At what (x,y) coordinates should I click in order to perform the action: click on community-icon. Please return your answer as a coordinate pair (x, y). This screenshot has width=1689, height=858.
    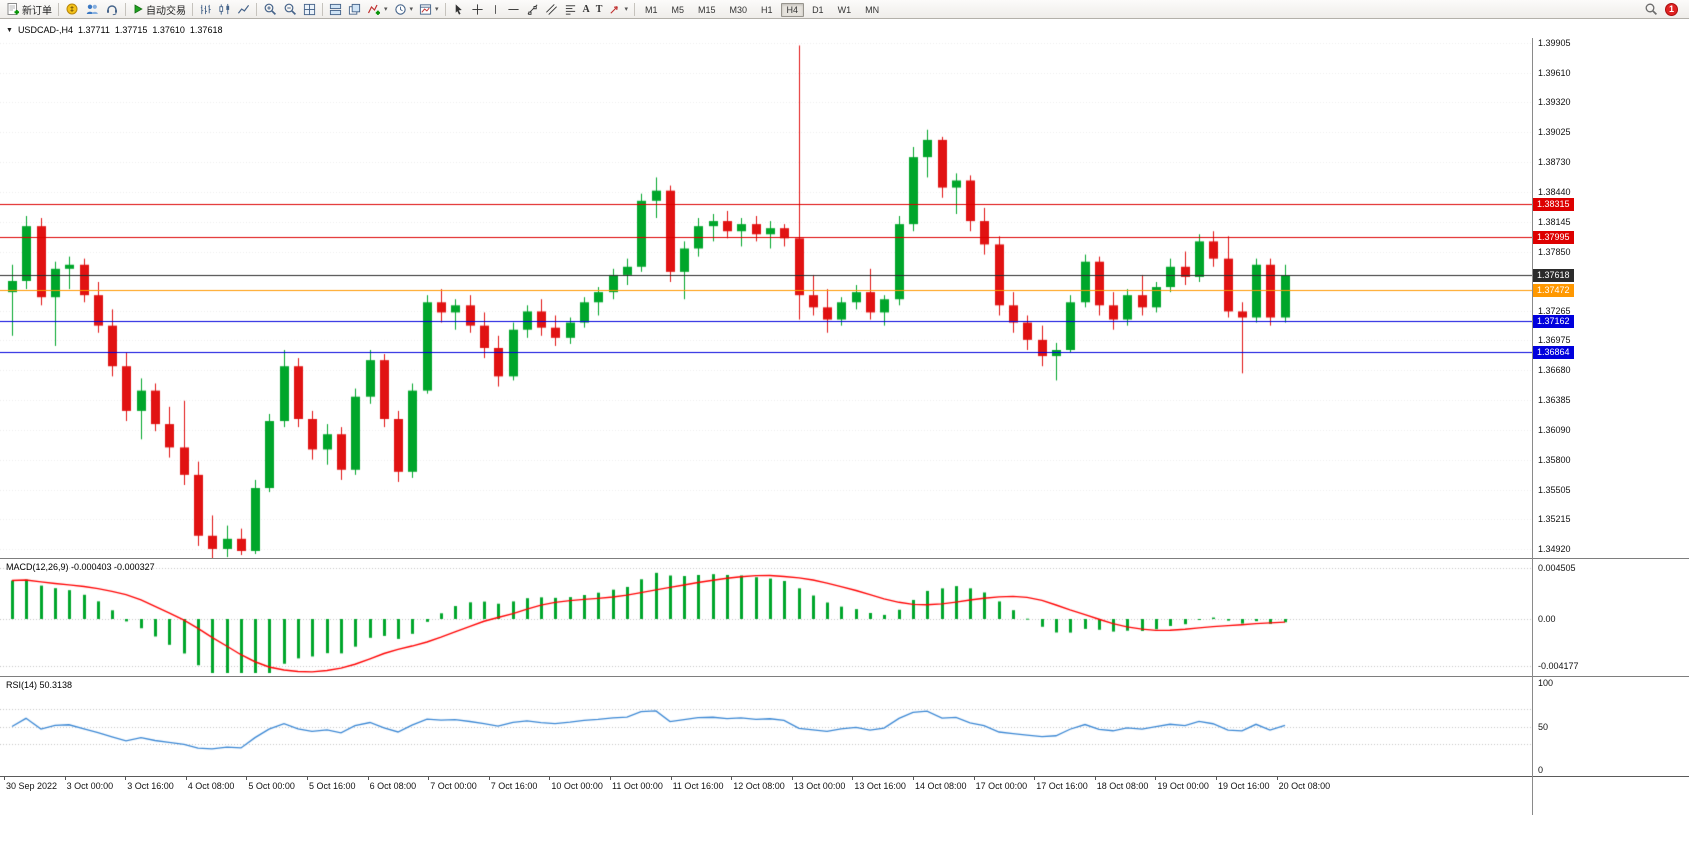
    Looking at the image, I should click on (92, 9).